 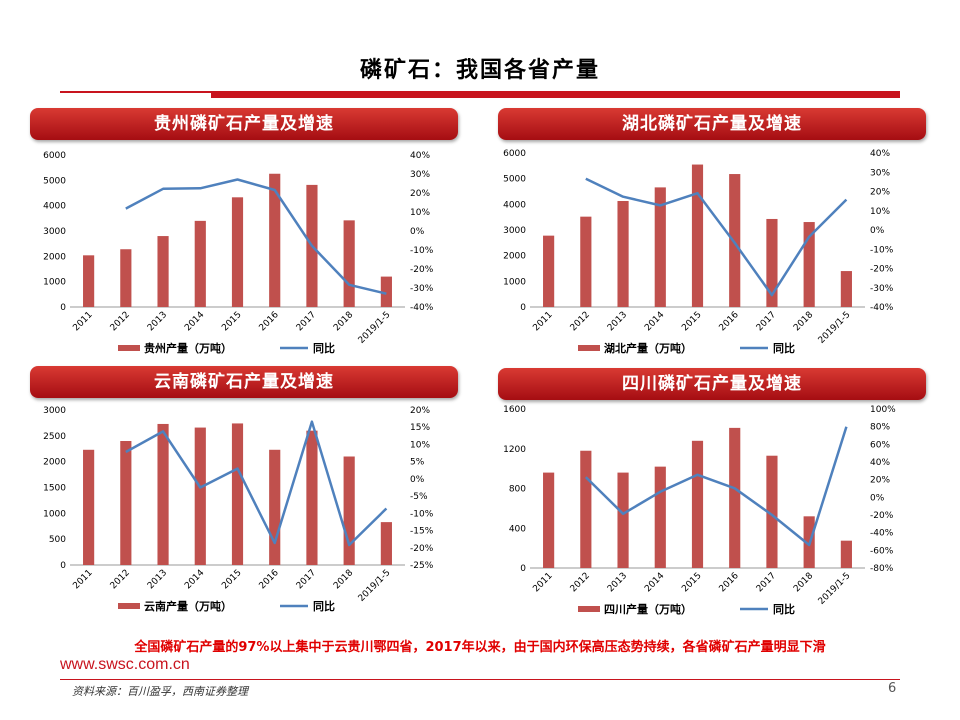 I want to click on y-right-tick-label: 15%, so click(x=420, y=428).